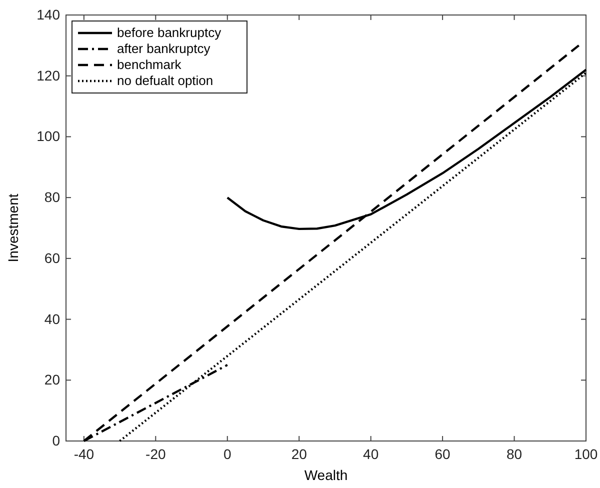 This screenshot has width=600, height=488. What do you see at coordinates (52, 197) in the screenshot?
I see `y-tick-label: 80` at bounding box center [52, 197].